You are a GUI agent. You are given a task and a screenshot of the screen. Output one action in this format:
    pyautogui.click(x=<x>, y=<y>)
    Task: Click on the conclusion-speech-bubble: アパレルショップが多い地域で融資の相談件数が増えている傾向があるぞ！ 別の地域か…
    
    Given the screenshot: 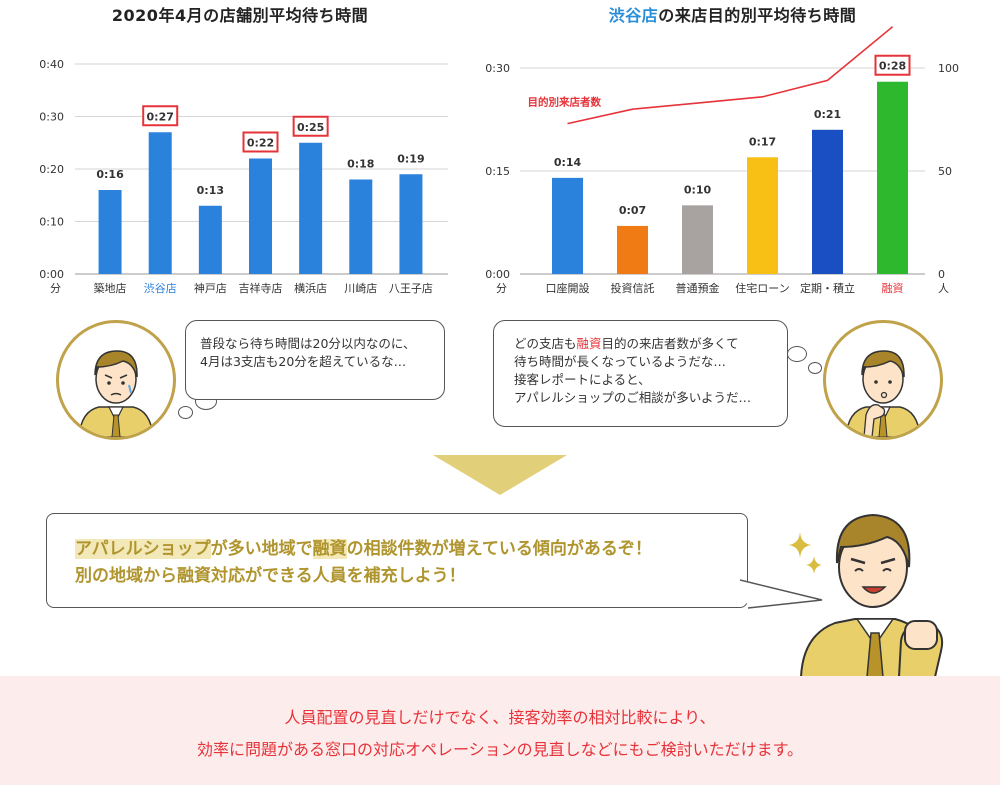 What is the action you would take?
    pyautogui.click(x=397, y=560)
    